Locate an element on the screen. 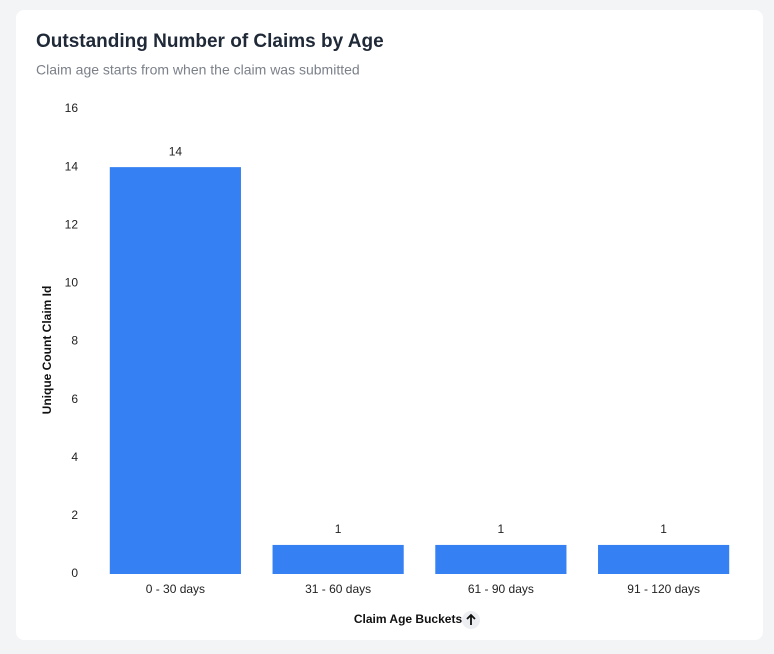 Image resolution: width=774 pixels, height=654 pixels. sort-button is located at coordinates (471, 620).